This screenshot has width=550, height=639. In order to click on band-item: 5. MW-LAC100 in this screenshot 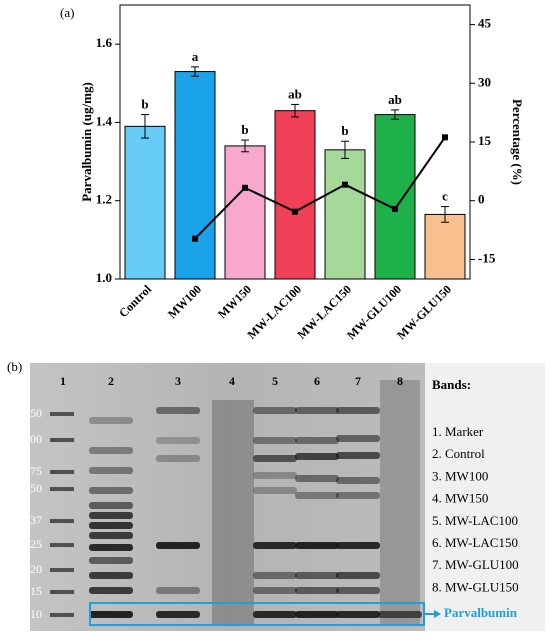, I will do `click(475, 520)`.